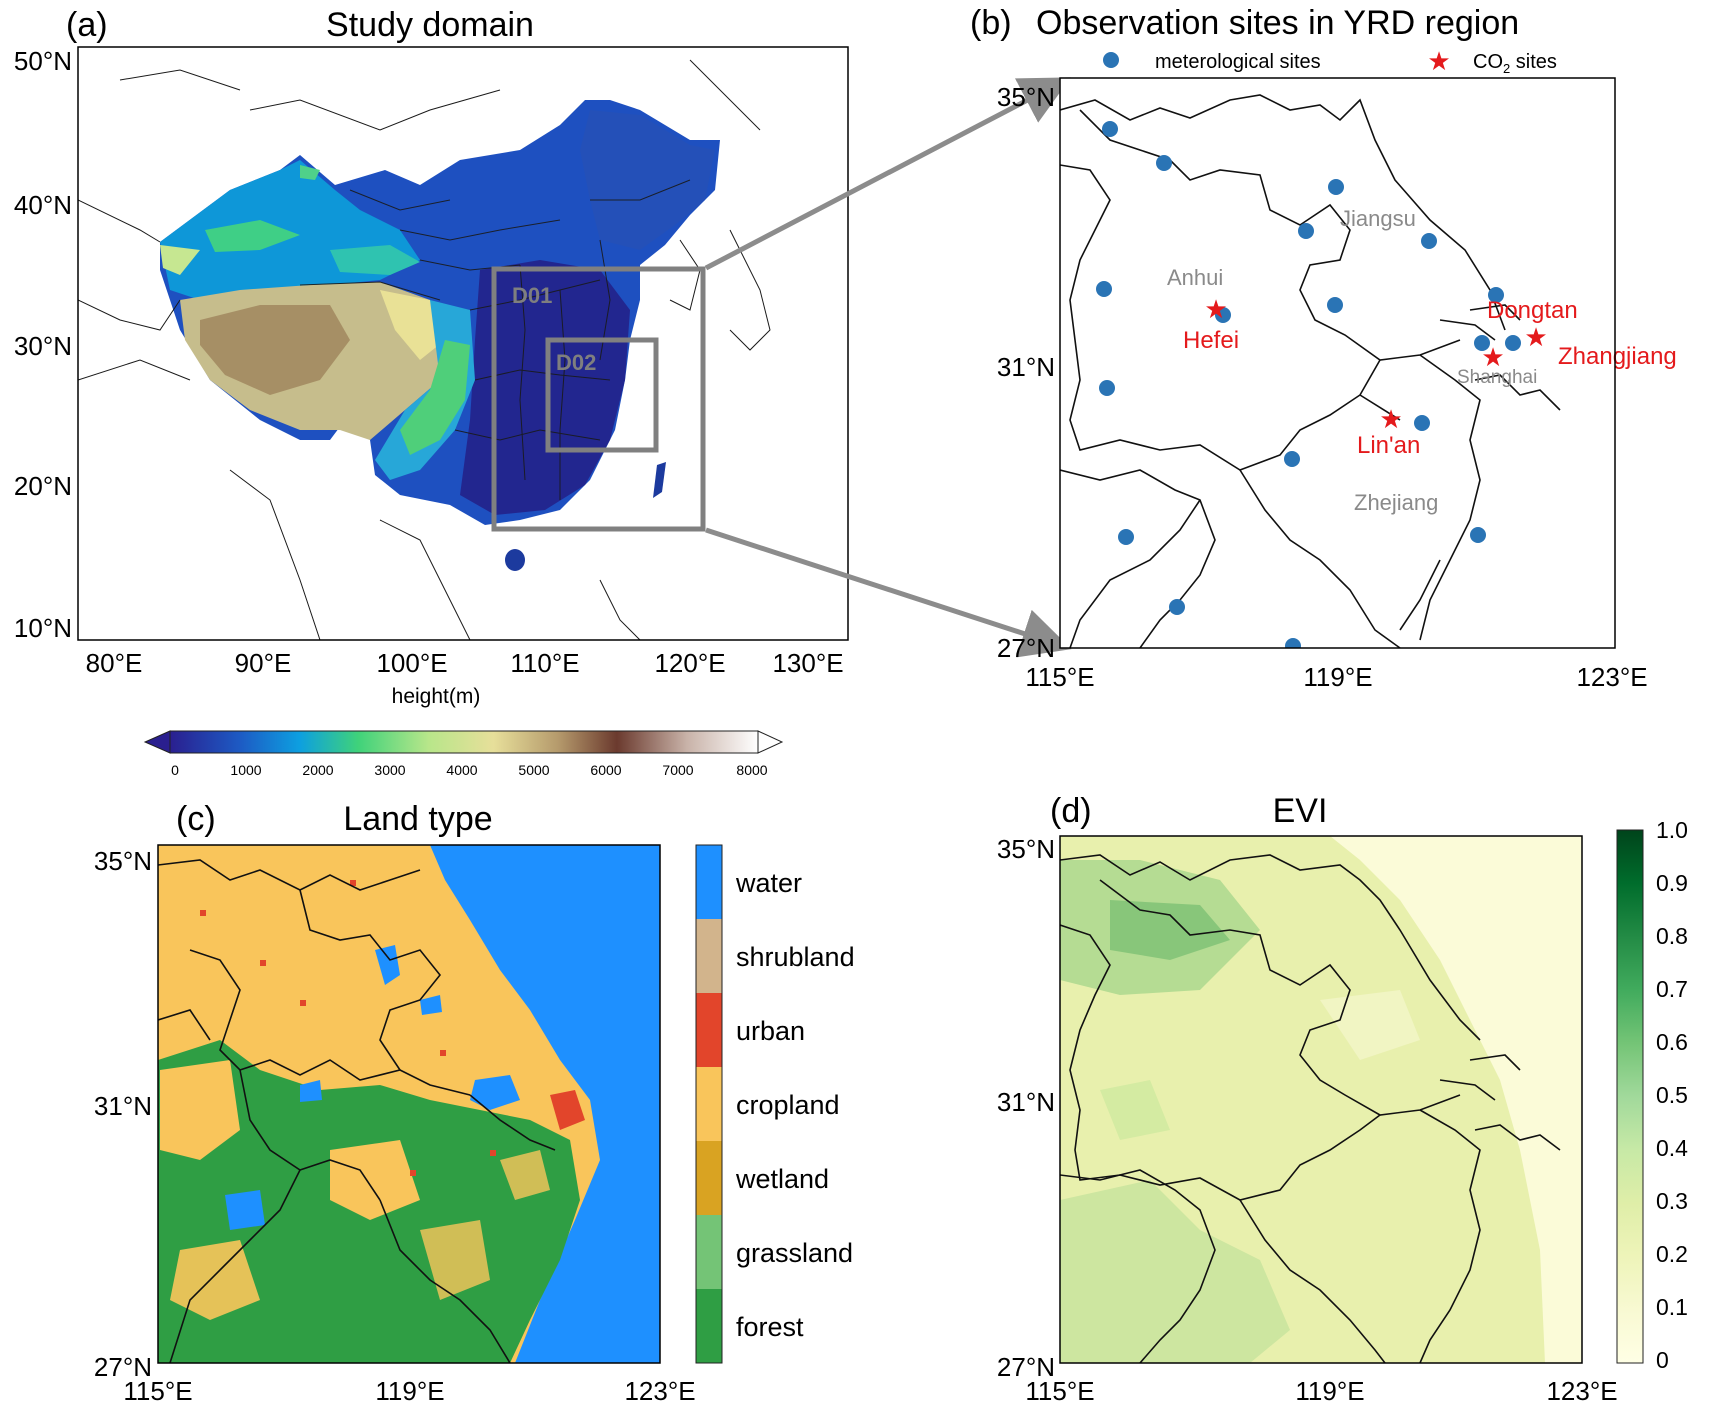  What do you see at coordinates (1672, 1042) in the screenshot?
I see `colorbar-tick: 0.6` at bounding box center [1672, 1042].